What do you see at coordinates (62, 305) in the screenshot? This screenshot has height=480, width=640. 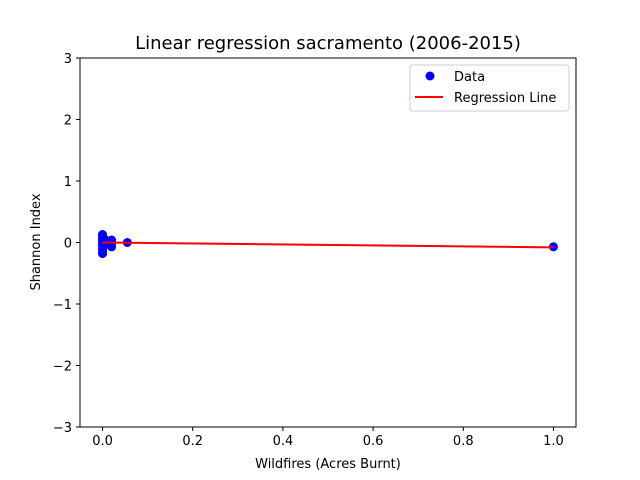 I see `y-tick-label: −1` at bounding box center [62, 305].